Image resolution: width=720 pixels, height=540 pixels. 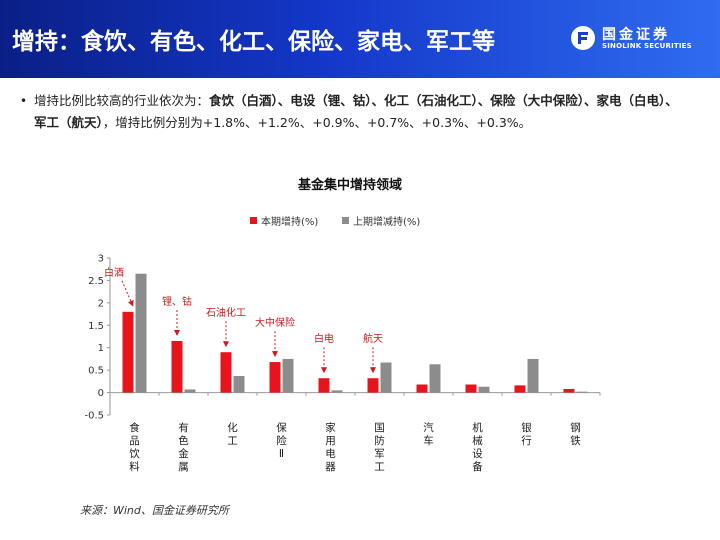 I want to click on annotation-label-6: 航天, so click(x=373, y=338).